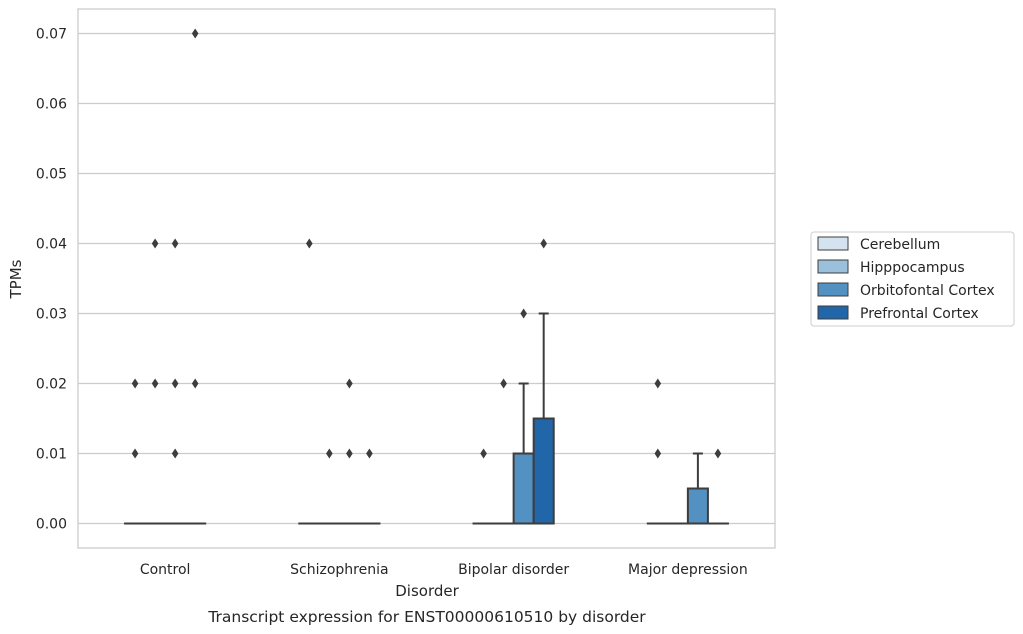 The image size is (1023, 634). Describe the element at coordinates (51, 315) in the screenshot. I see `y-tick-label: 0.03` at that location.